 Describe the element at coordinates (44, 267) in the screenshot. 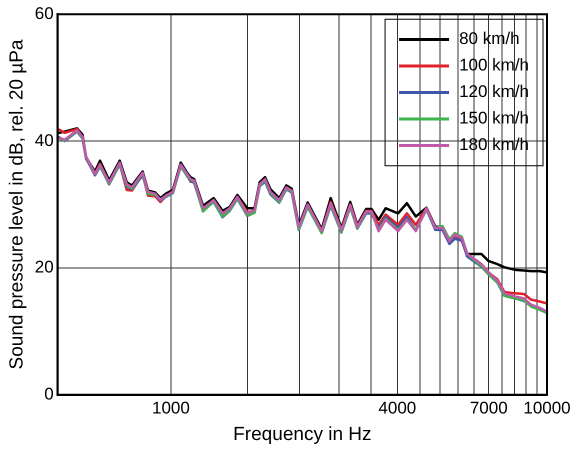

I see `y-tick-label: 20` at that location.